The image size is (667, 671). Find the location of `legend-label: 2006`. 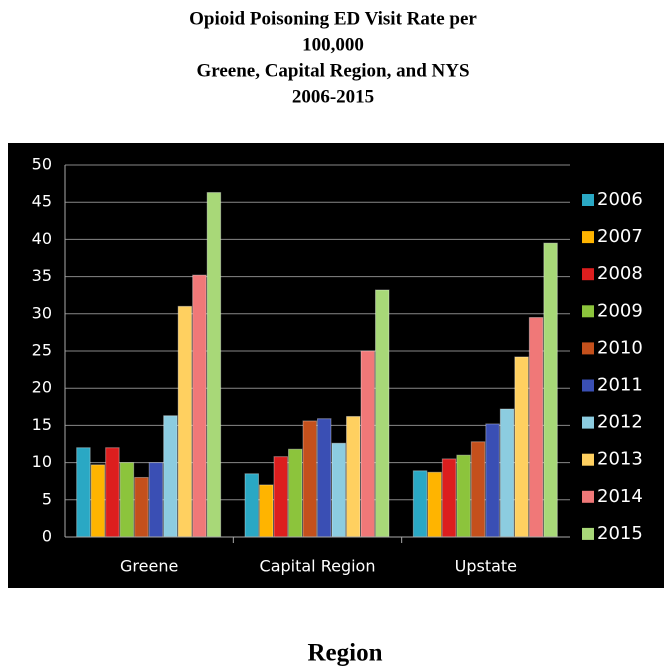

legend-label: 2006 is located at coordinates (620, 199).